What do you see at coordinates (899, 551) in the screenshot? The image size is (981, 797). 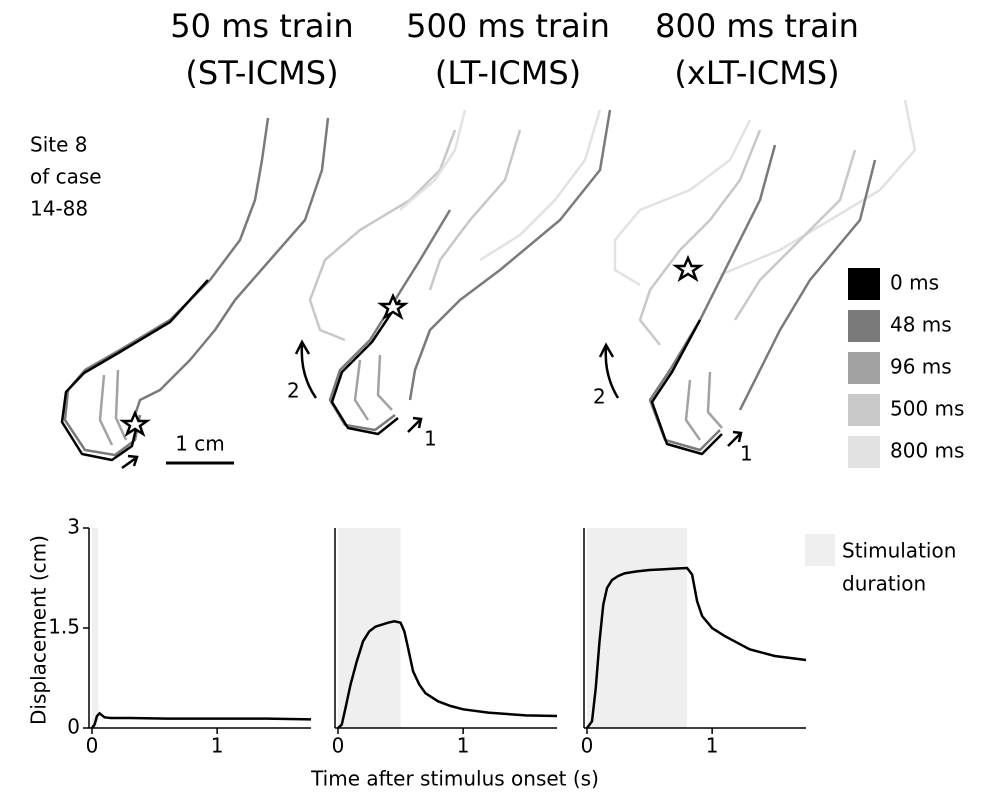 I see `shade-legend-label: Stimulation` at bounding box center [899, 551].